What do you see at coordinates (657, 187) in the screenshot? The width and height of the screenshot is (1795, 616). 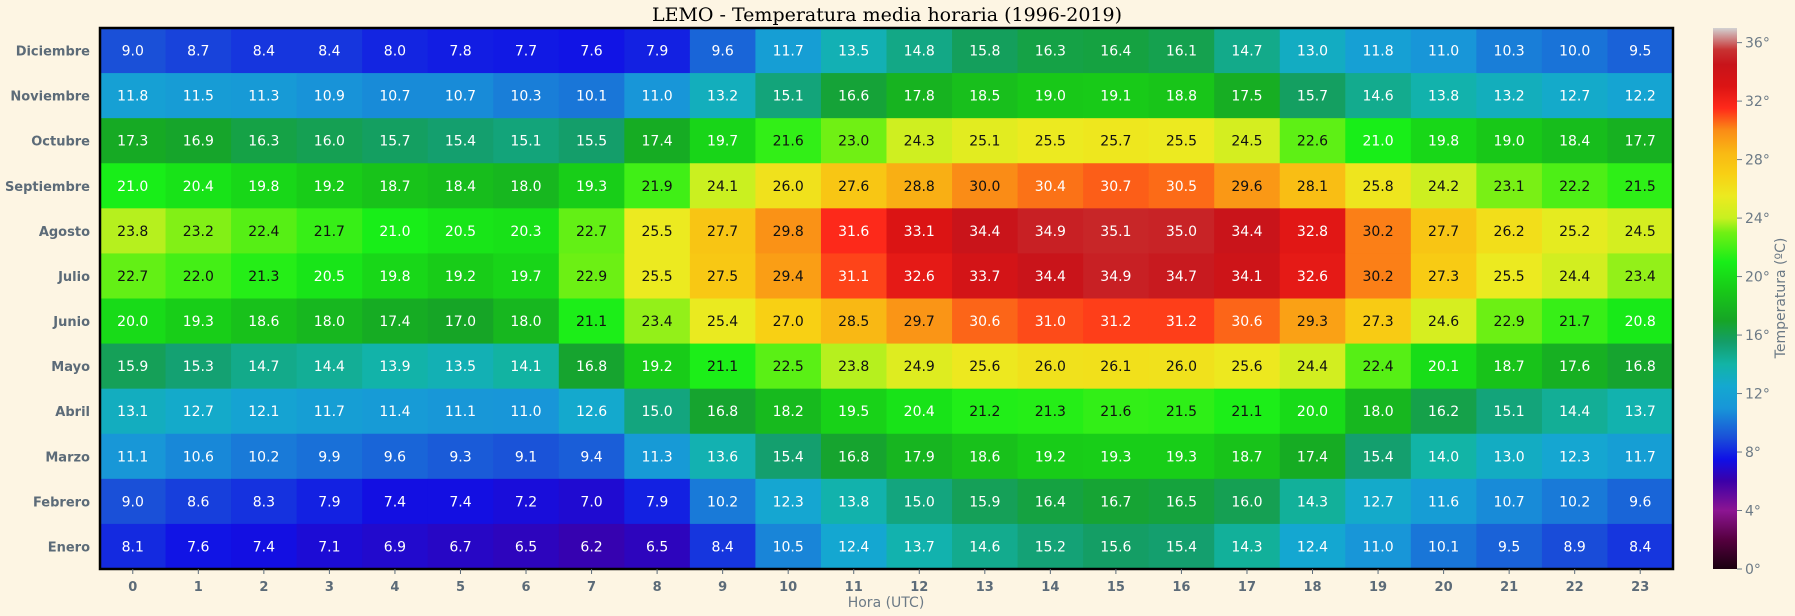 I see `cell-value-label: 21.9` at bounding box center [657, 187].